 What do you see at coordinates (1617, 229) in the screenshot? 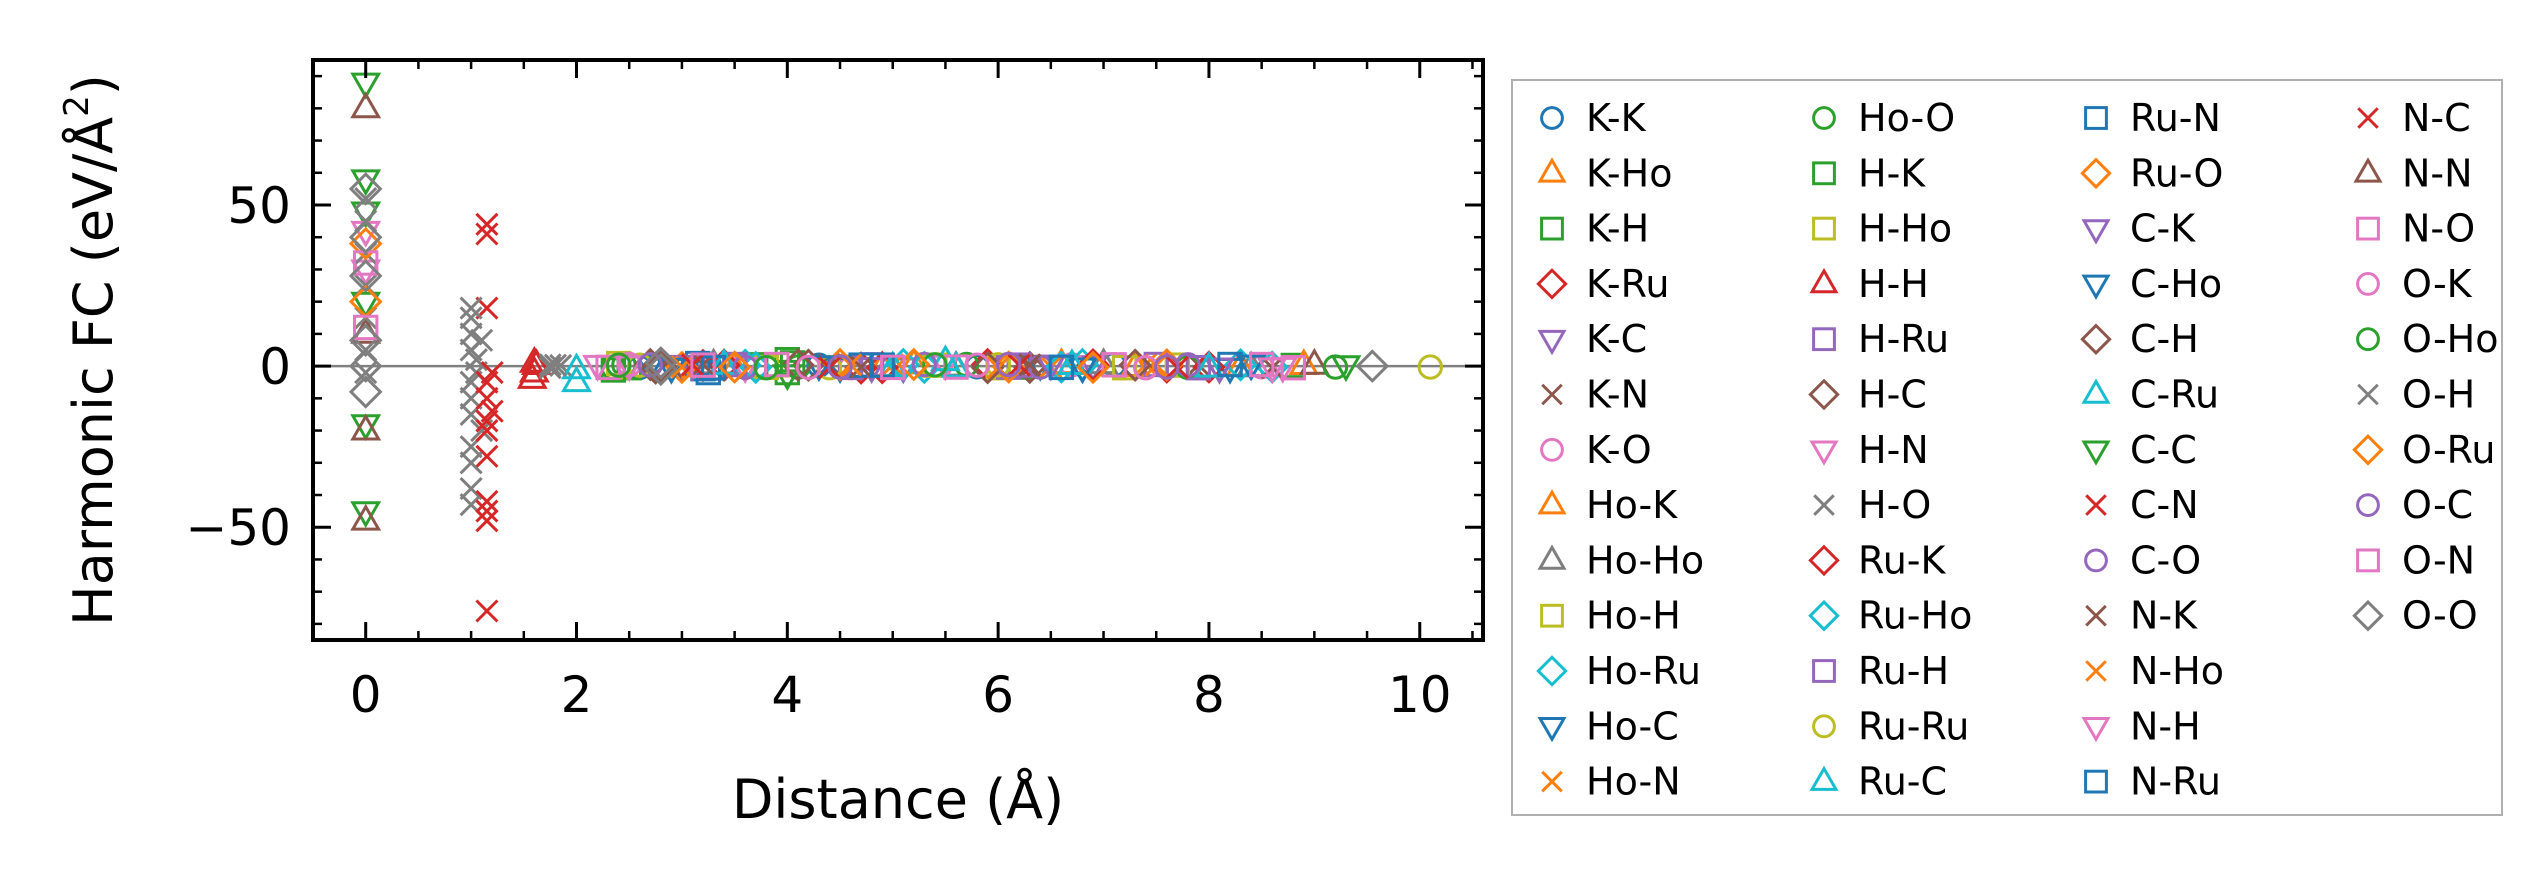
I see `legend-label: K-H` at bounding box center [1617, 229].